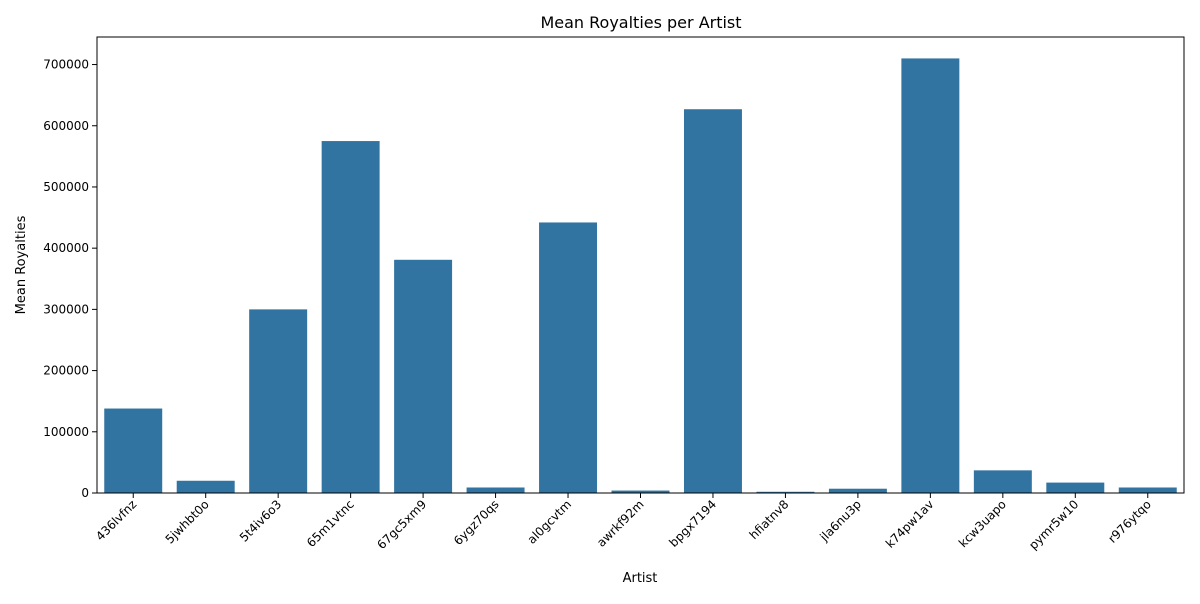  Describe the element at coordinates (568, 358) in the screenshot. I see `bar-al0gcvtm` at that location.